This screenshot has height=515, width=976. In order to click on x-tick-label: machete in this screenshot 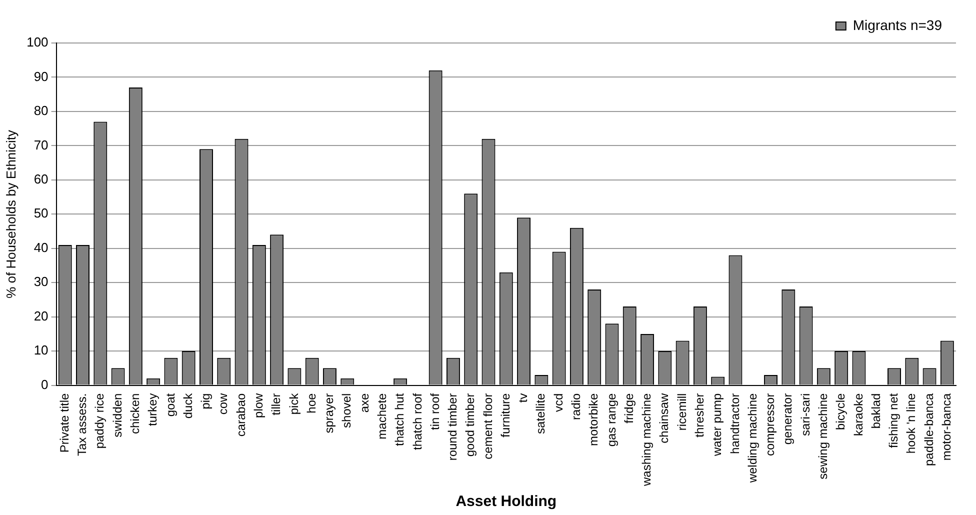, I will do `click(381, 416)`.